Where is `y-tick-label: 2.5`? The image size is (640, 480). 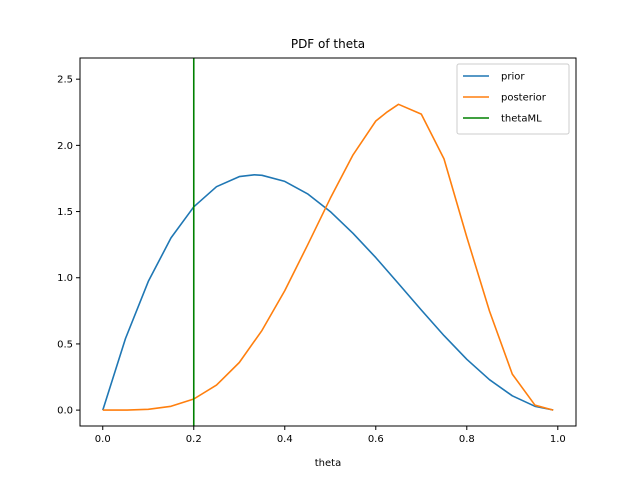 y-tick-label: 2.5 is located at coordinates (65, 80).